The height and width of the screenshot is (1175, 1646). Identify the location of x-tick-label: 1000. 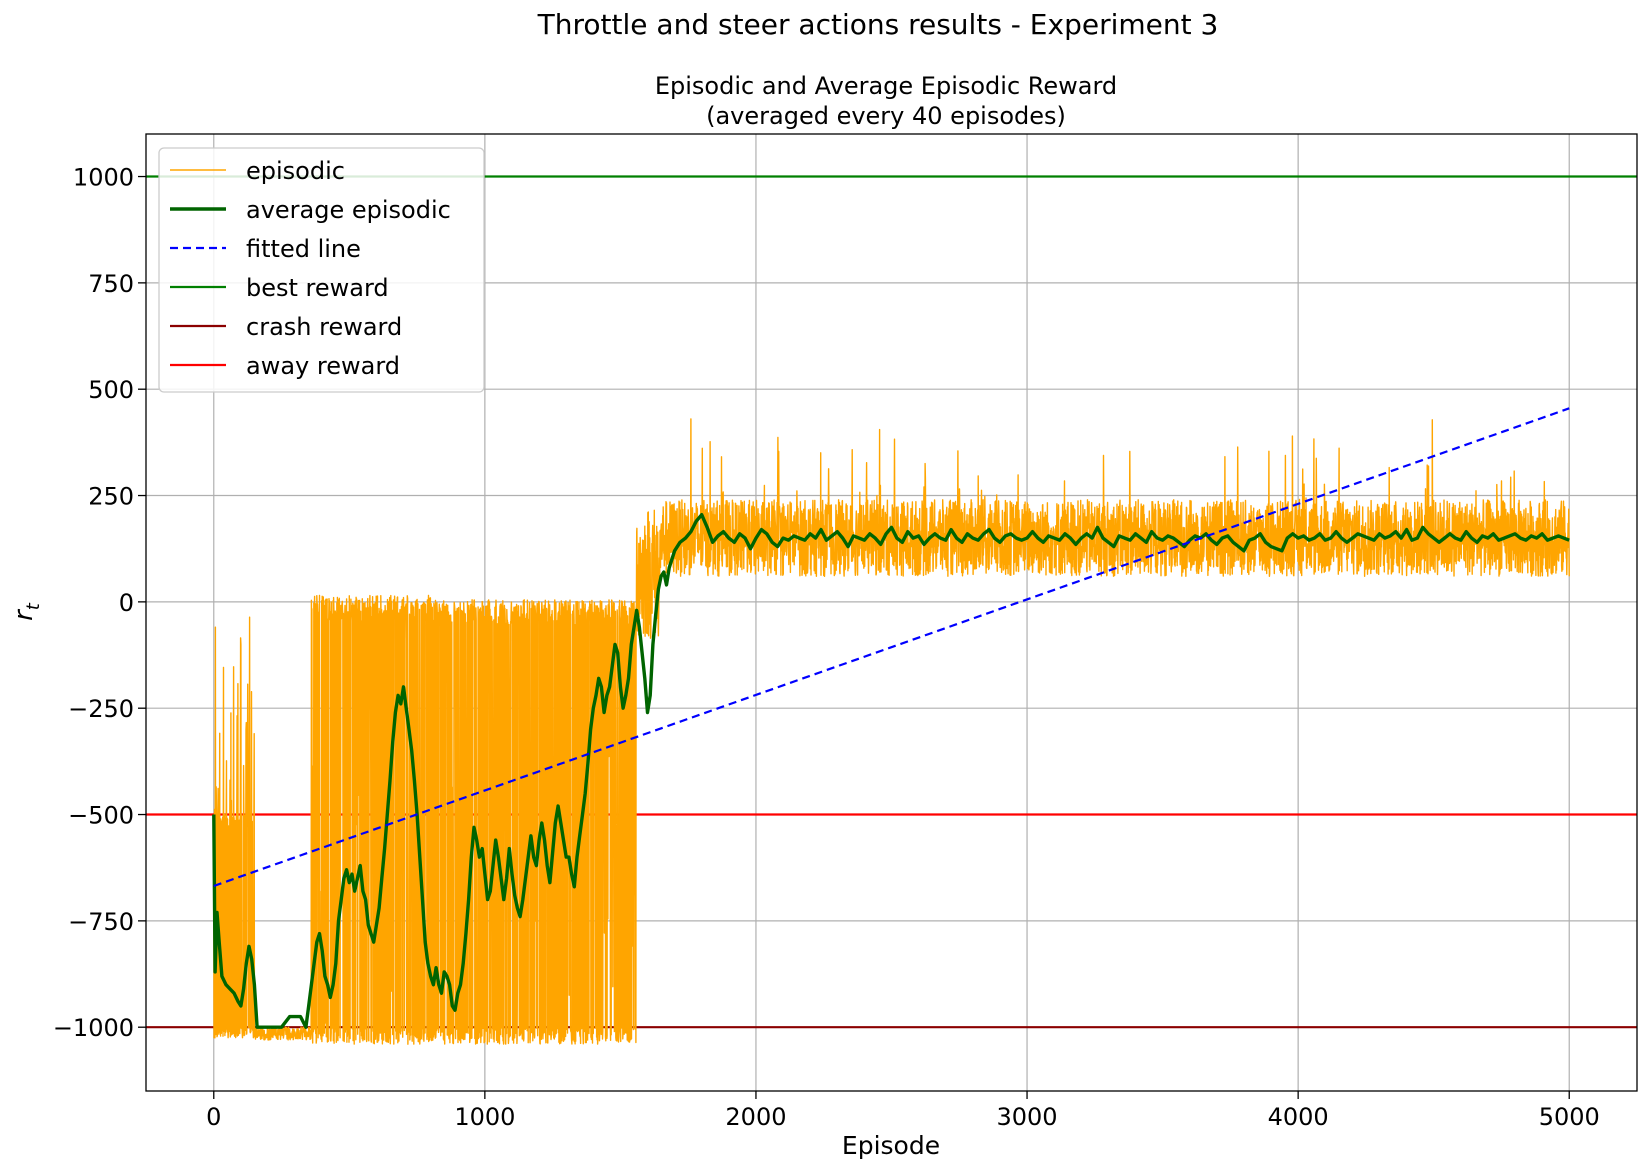
(484, 1117).